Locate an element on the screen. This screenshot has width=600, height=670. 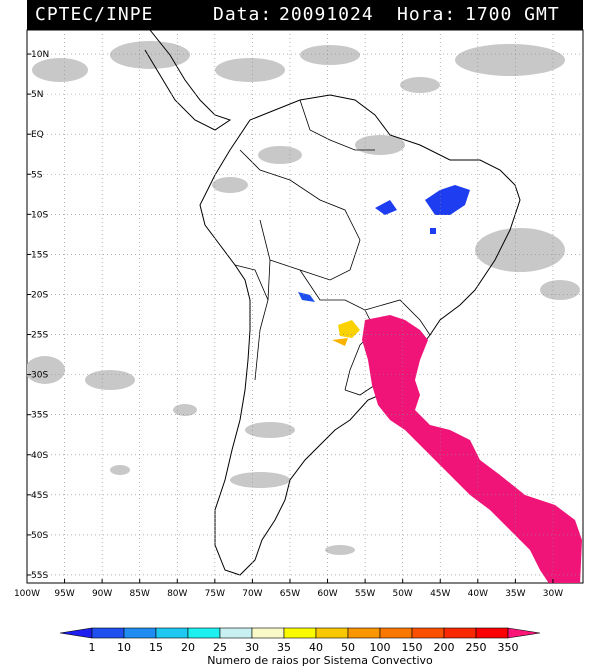
lat-label: EQ is located at coordinates (37, 135).